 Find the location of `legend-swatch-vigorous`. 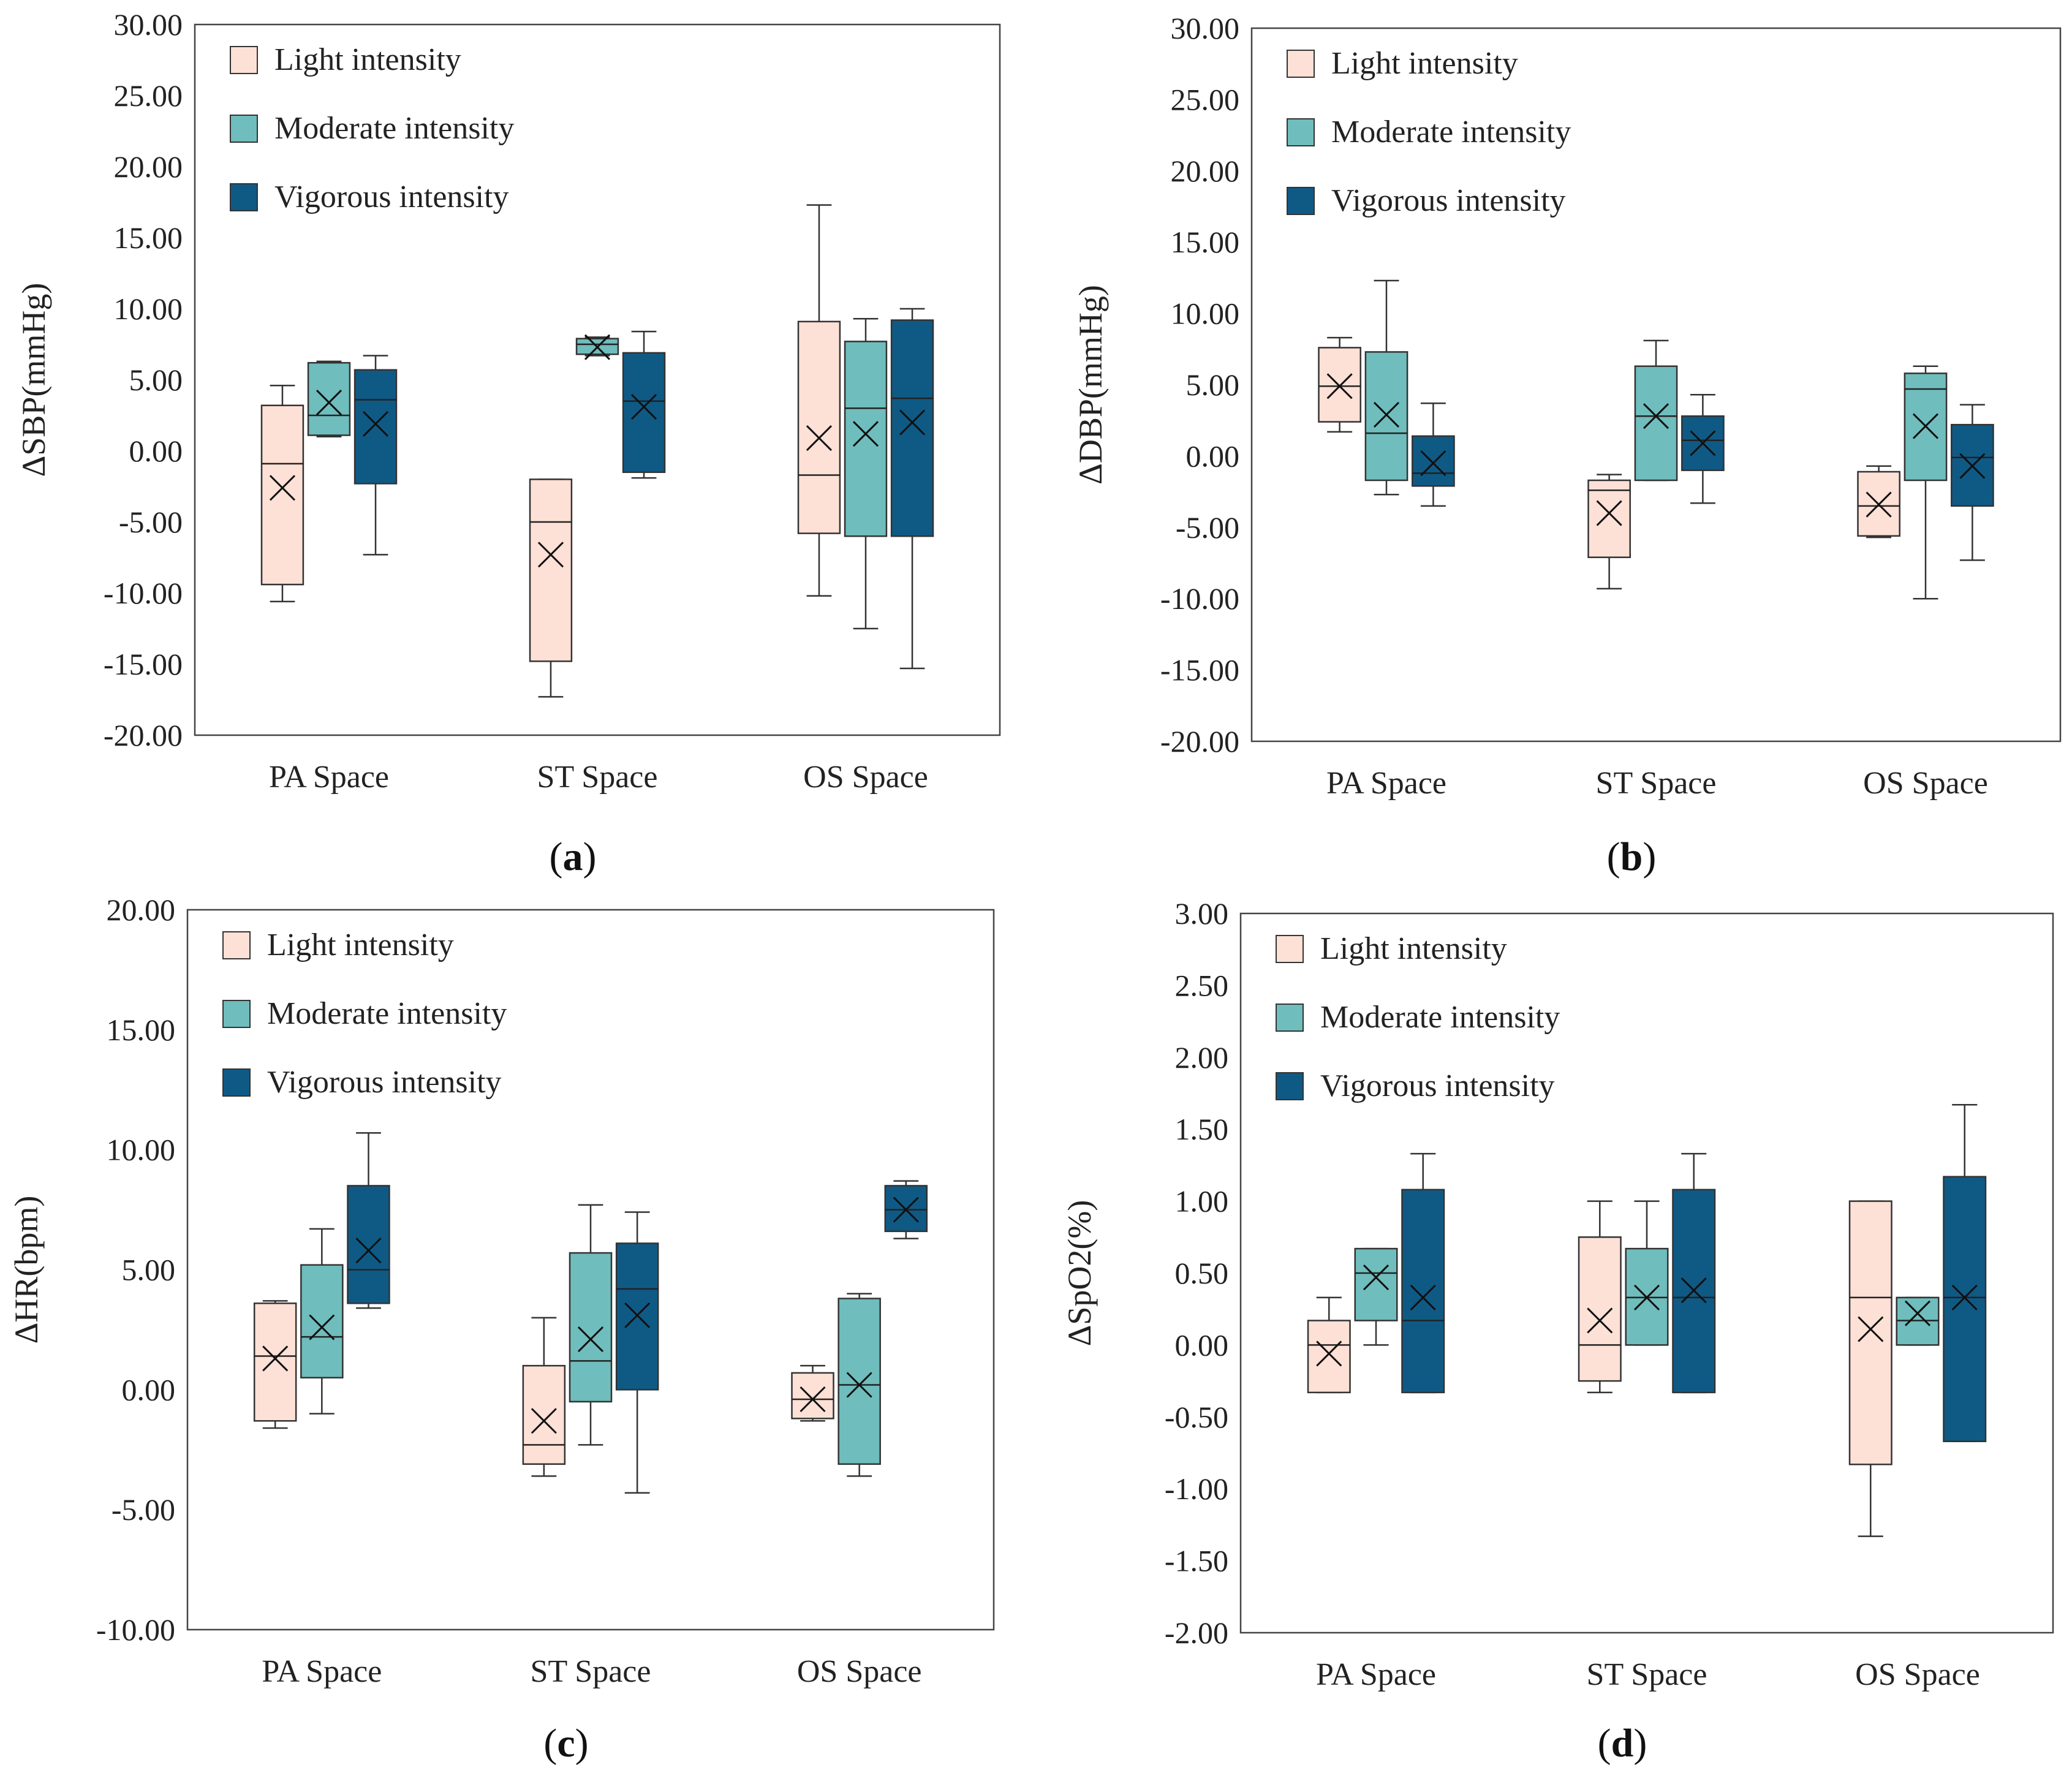

legend-swatch-vigorous is located at coordinates (1290, 1086).